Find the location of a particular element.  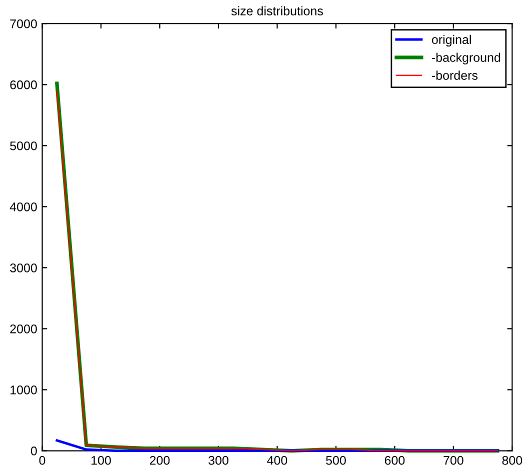

y-tick-label: 0 is located at coordinates (33, 451).